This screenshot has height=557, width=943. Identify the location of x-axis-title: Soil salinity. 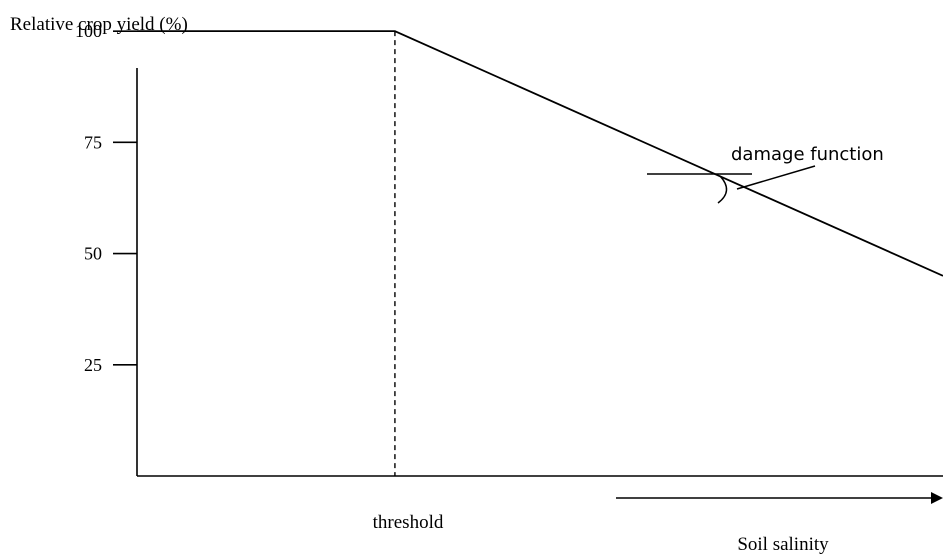
(783, 544).